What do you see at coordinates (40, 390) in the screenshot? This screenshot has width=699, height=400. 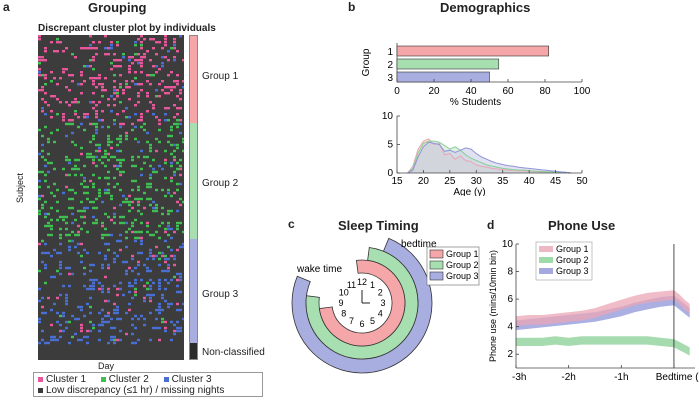 I see `low-discrepancy-swatch` at bounding box center [40, 390].